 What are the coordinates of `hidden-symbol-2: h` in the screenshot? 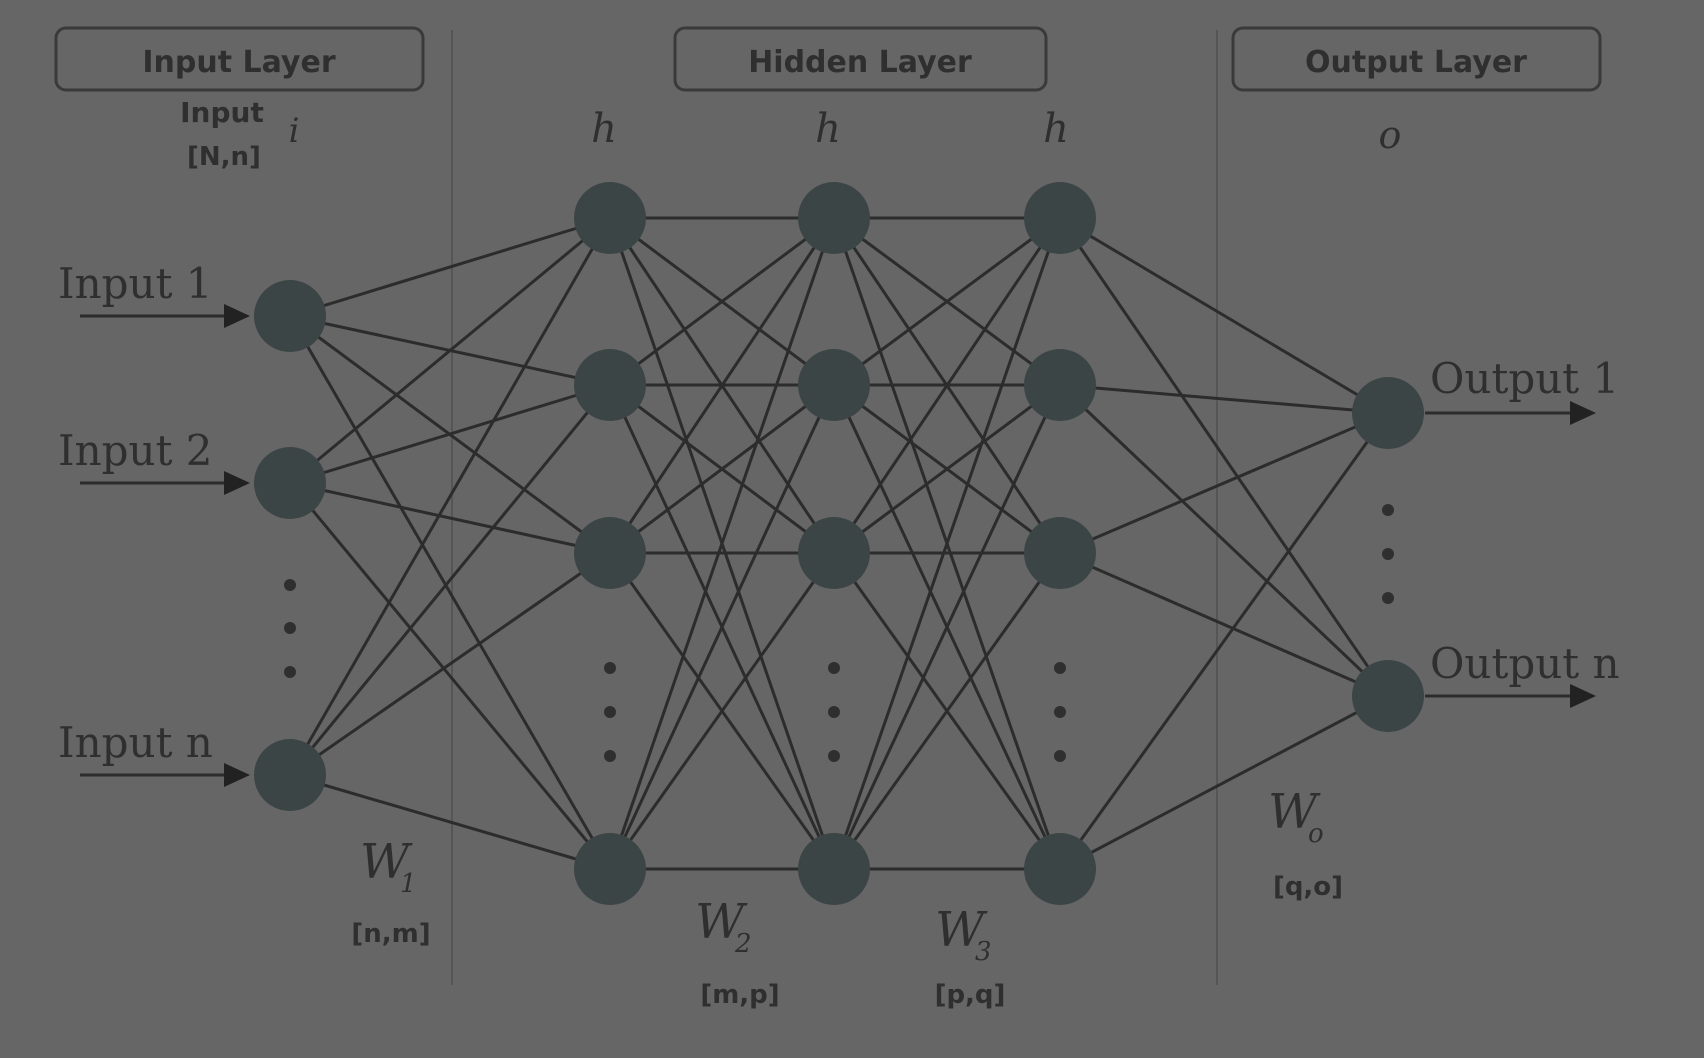 It's located at (828, 129).